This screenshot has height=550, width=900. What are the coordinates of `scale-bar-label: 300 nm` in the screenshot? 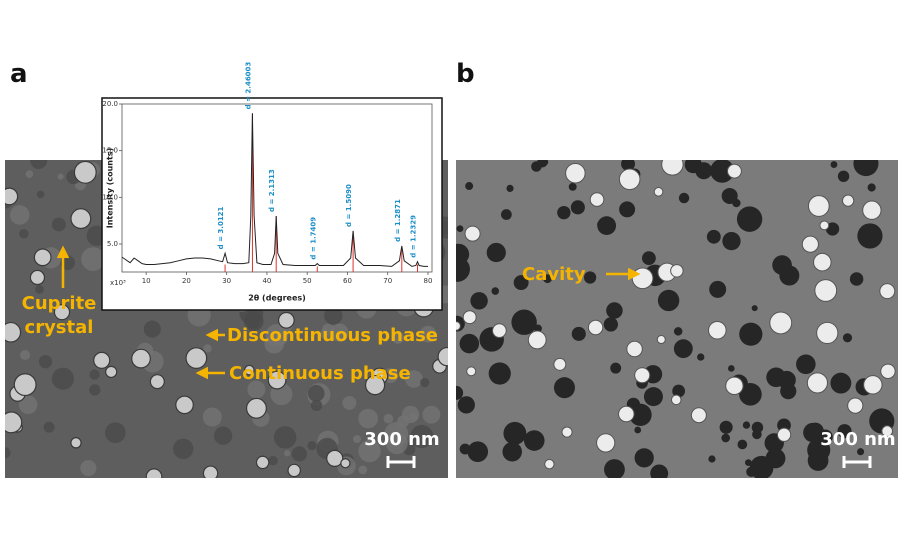 It's located at (857, 439).